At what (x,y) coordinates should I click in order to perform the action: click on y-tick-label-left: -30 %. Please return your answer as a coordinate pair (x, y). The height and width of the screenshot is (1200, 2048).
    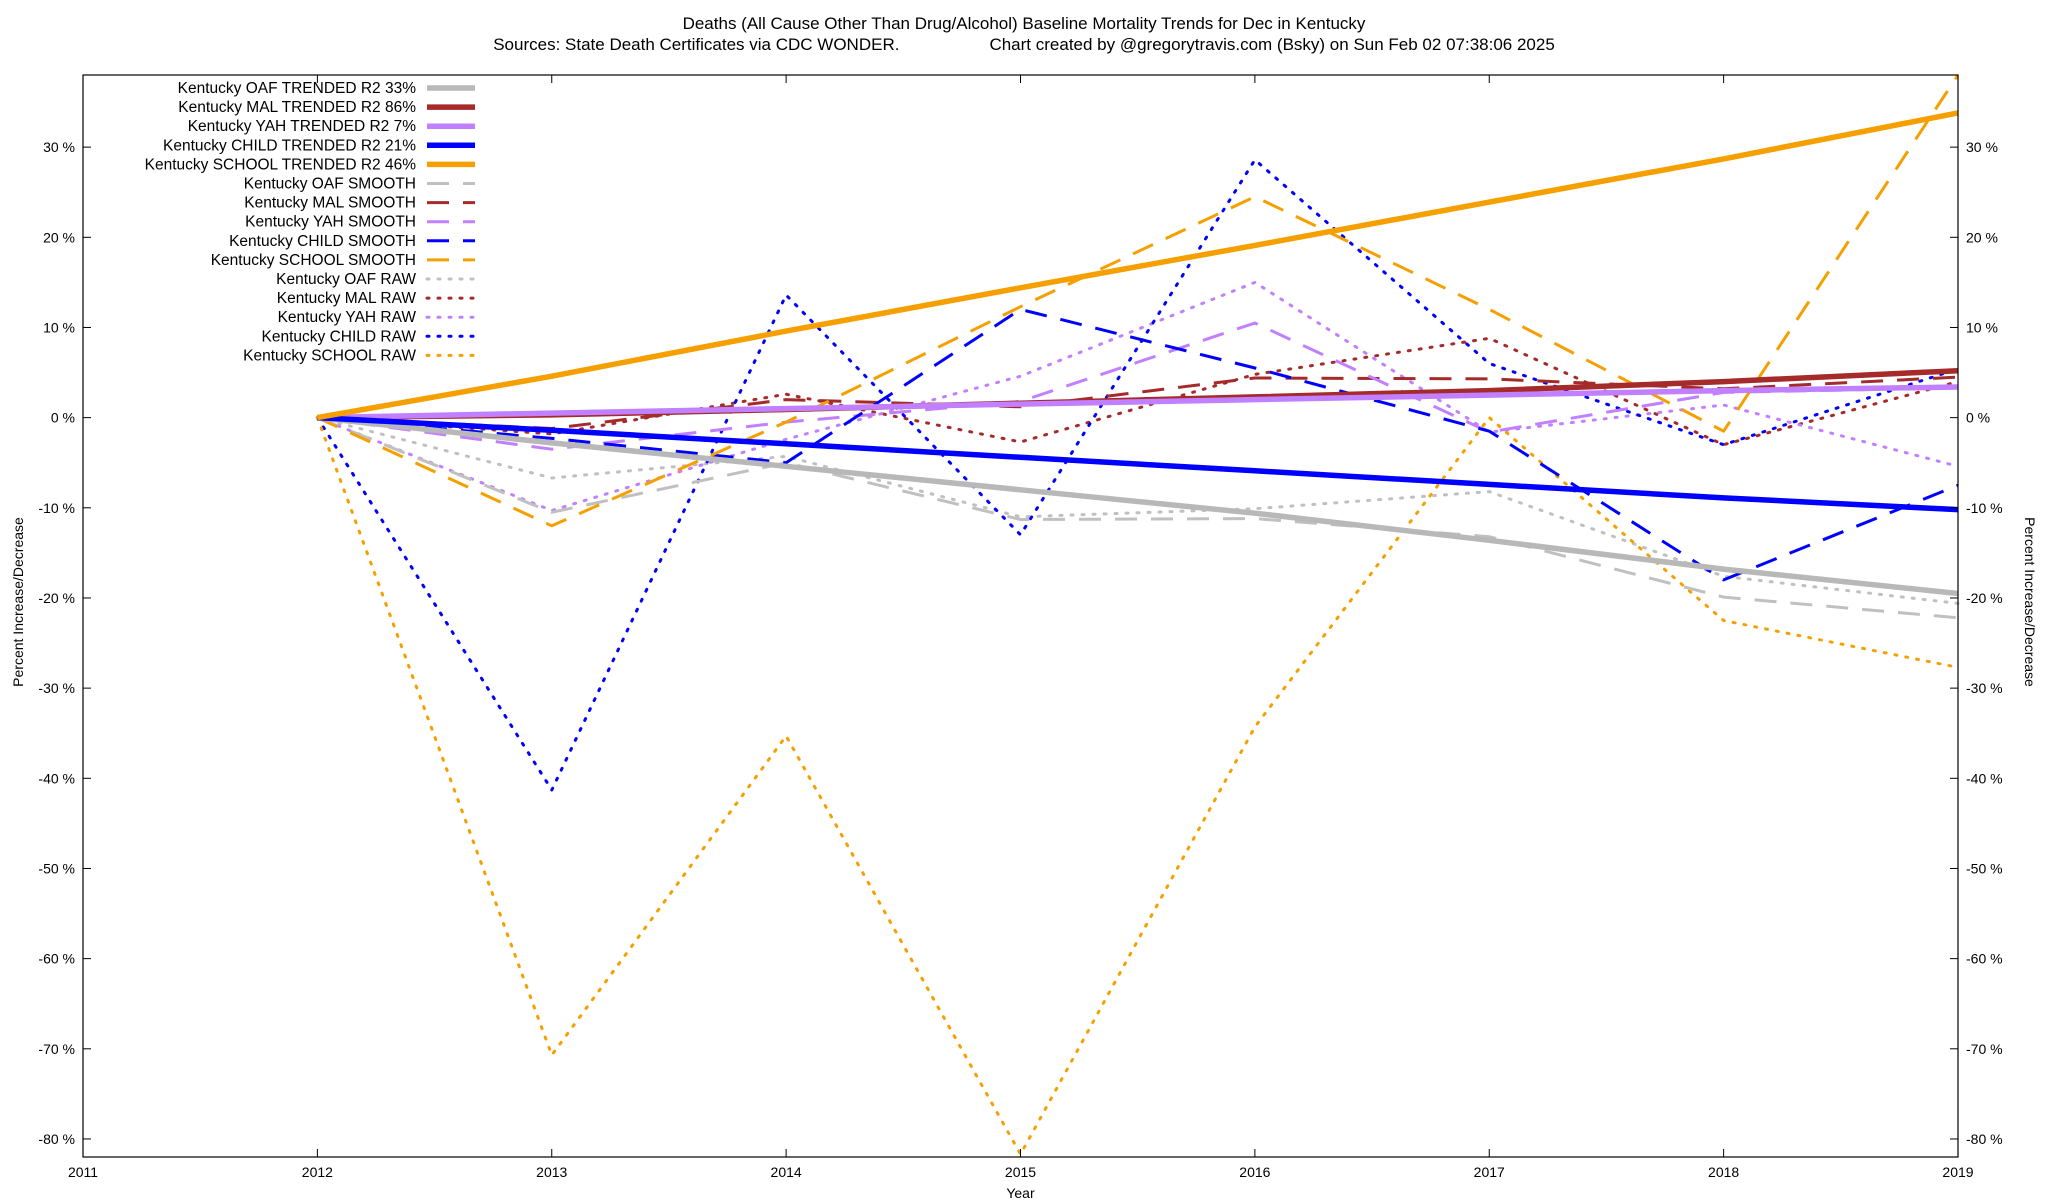
    Looking at the image, I should click on (56, 688).